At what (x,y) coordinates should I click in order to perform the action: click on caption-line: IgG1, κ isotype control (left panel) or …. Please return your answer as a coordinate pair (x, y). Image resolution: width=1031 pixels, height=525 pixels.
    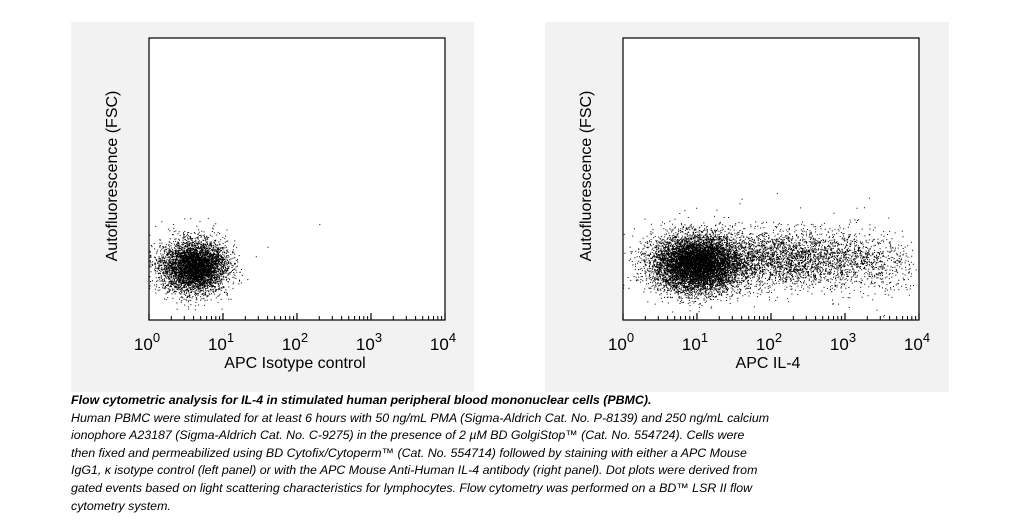
    Looking at the image, I should click on (414, 470).